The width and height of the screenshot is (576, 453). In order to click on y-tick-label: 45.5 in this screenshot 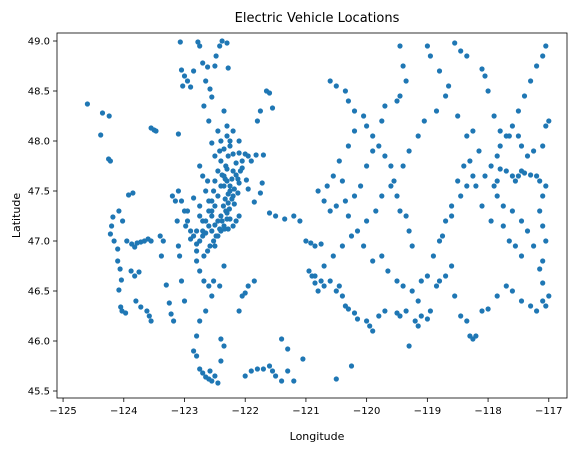, I will do `click(39, 392)`.